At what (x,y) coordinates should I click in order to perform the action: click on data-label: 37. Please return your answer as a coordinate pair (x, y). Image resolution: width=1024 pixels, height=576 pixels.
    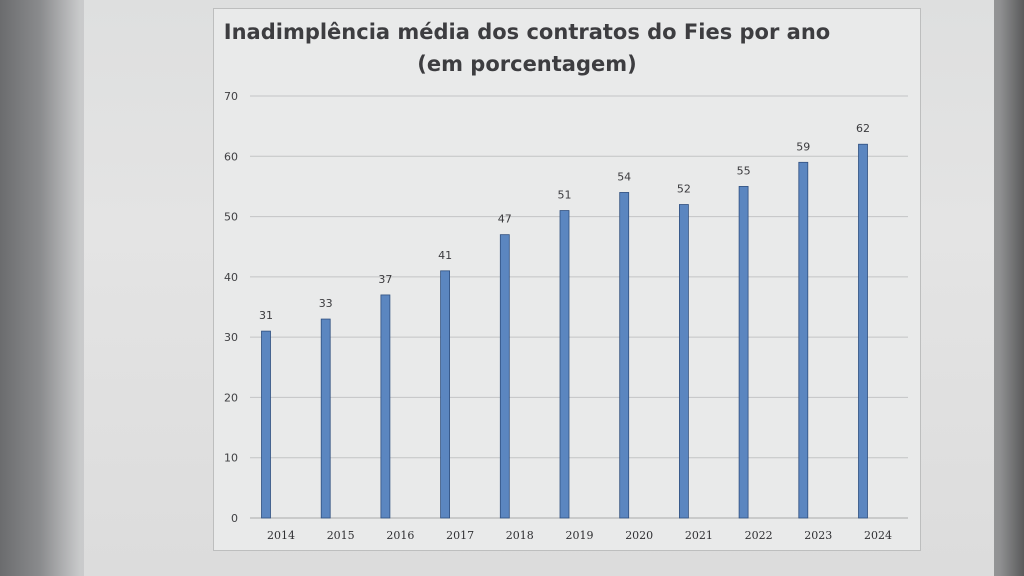
    Looking at the image, I should click on (385, 279).